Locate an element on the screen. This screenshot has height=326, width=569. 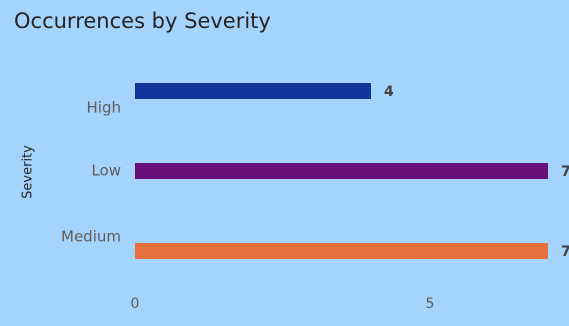
chart-title: Occurrences by Severity is located at coordinates (142, 21).